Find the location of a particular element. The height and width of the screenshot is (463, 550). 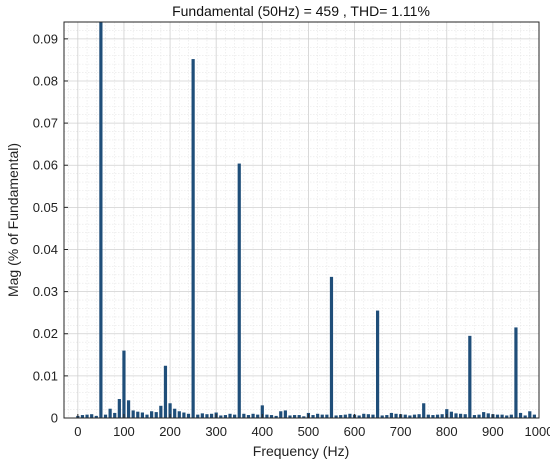

x-tick-label: 400 is located at coordinates (262, 431).